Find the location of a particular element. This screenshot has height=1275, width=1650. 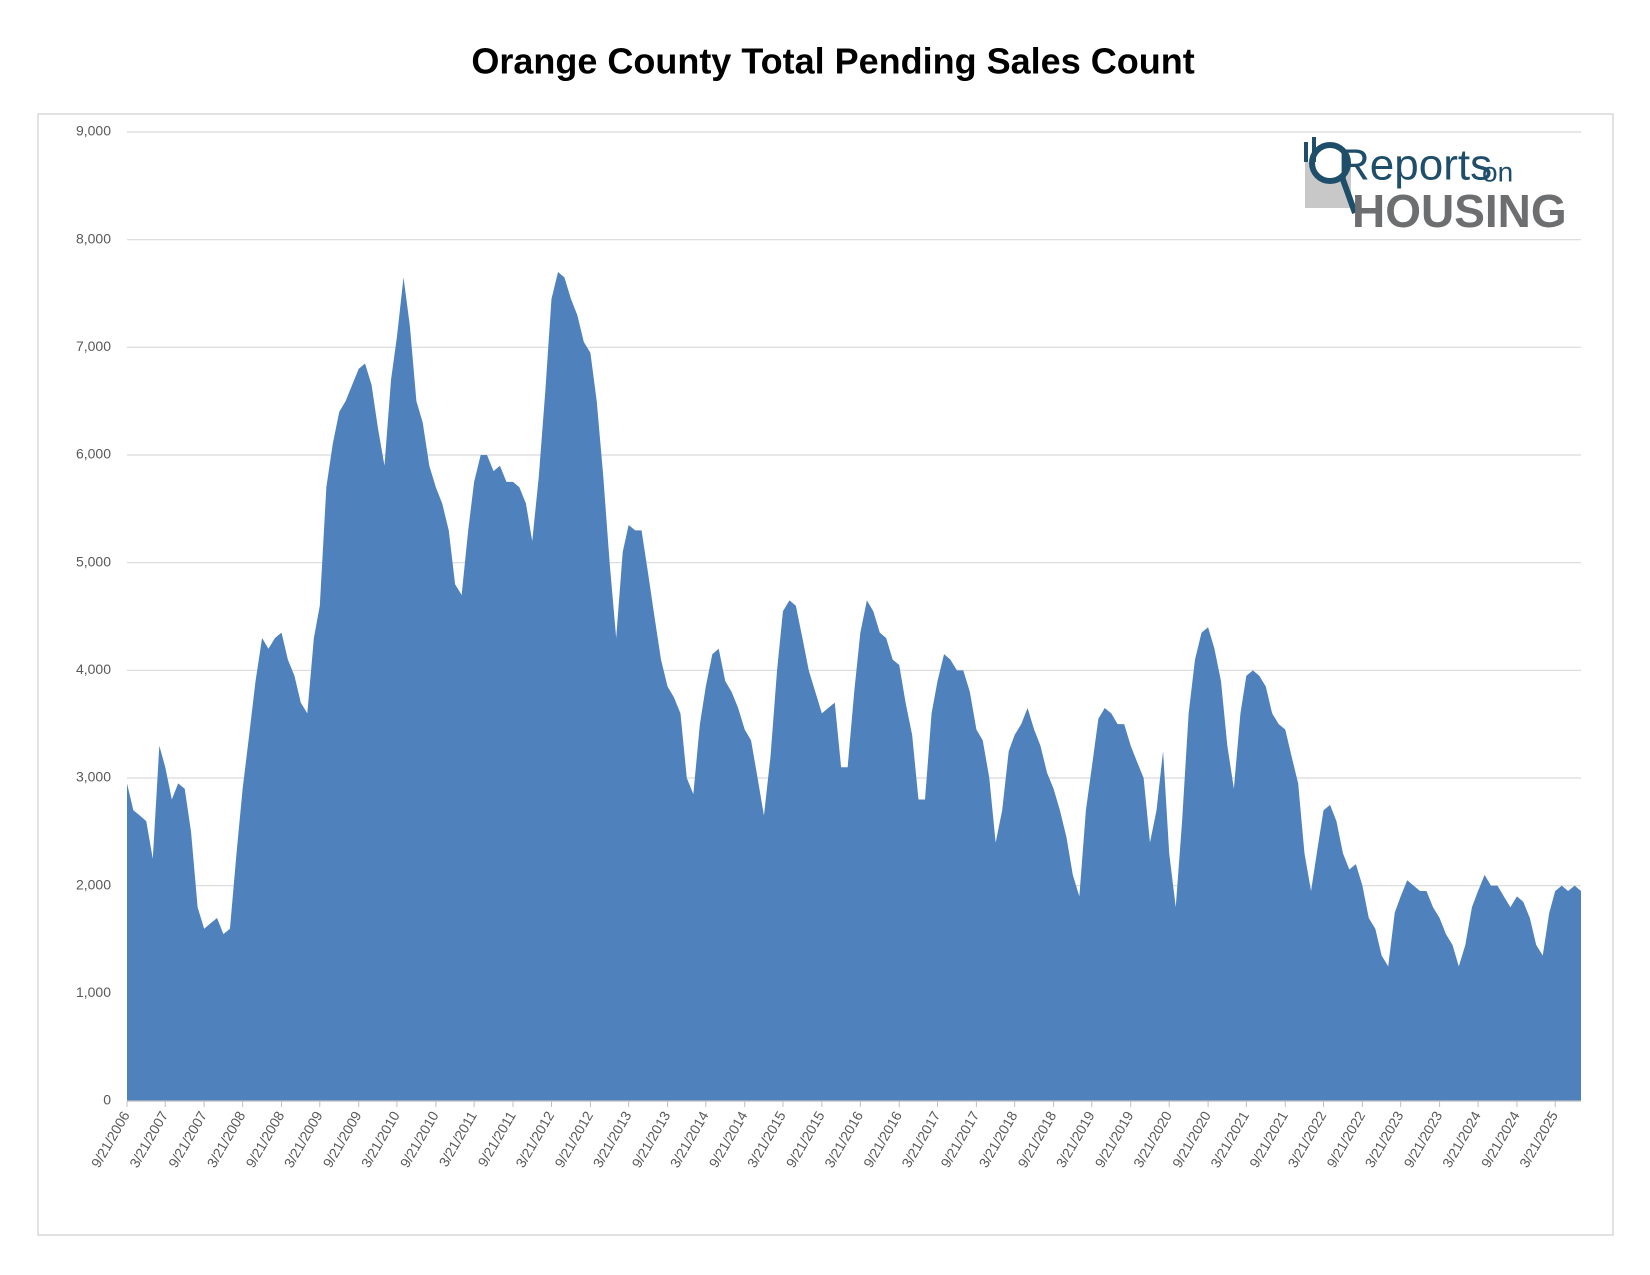

y-tick-label: 3,000 is located at coordinates (93, 777).